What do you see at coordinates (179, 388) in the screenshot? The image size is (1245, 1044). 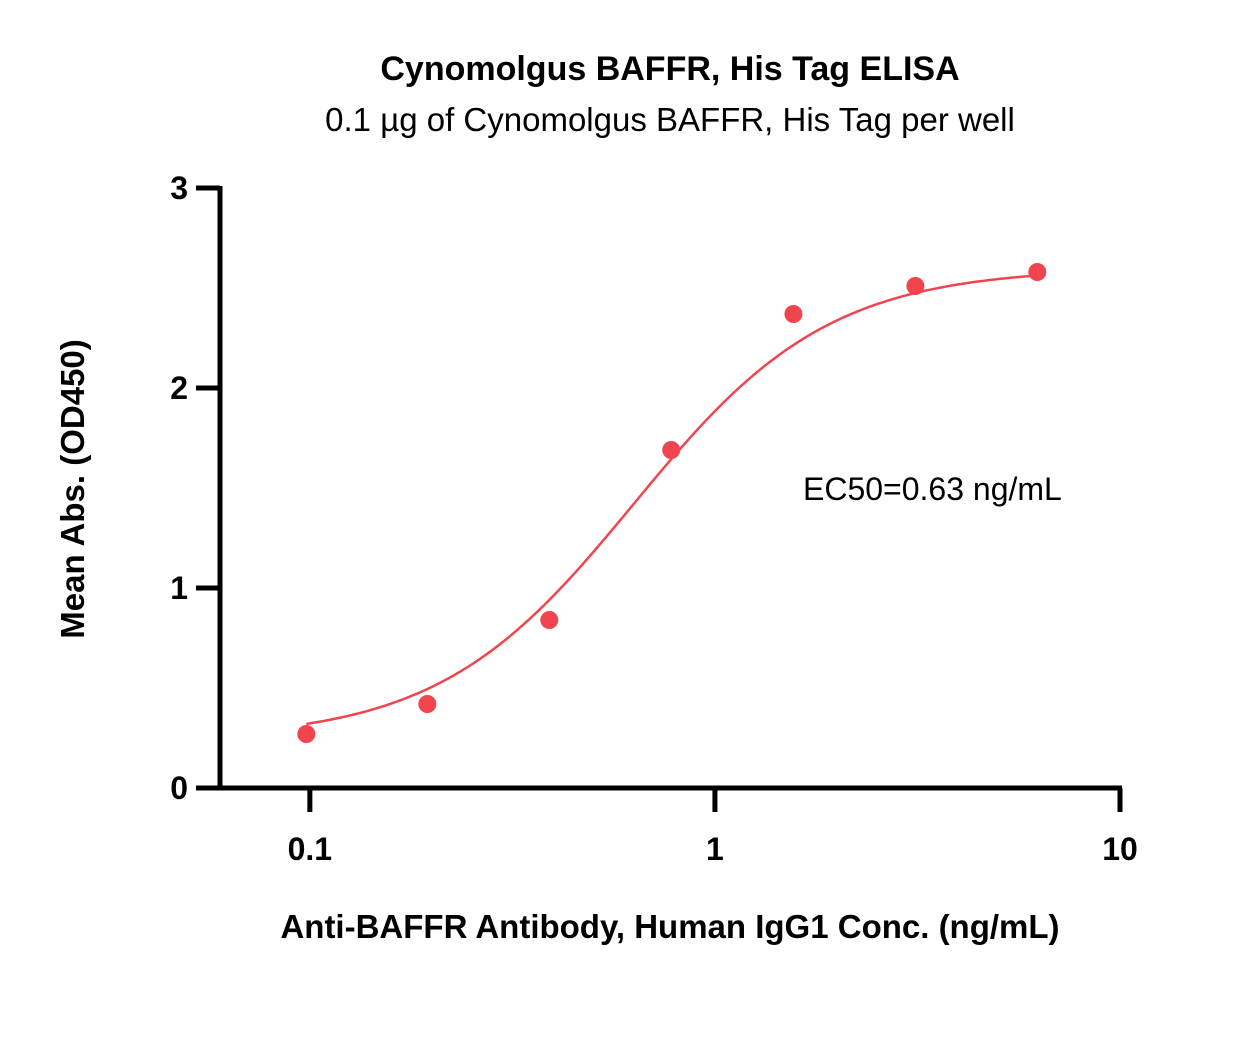 I see `y-tick-label-2: 2` at bounding box center [179, 388].